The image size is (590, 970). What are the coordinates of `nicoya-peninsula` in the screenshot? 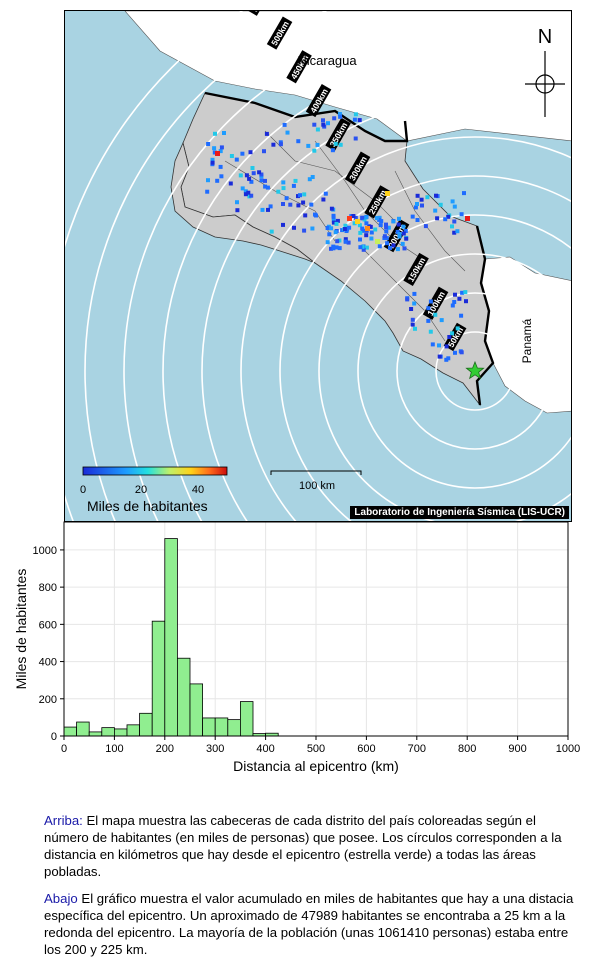 It's located at (243, 202).